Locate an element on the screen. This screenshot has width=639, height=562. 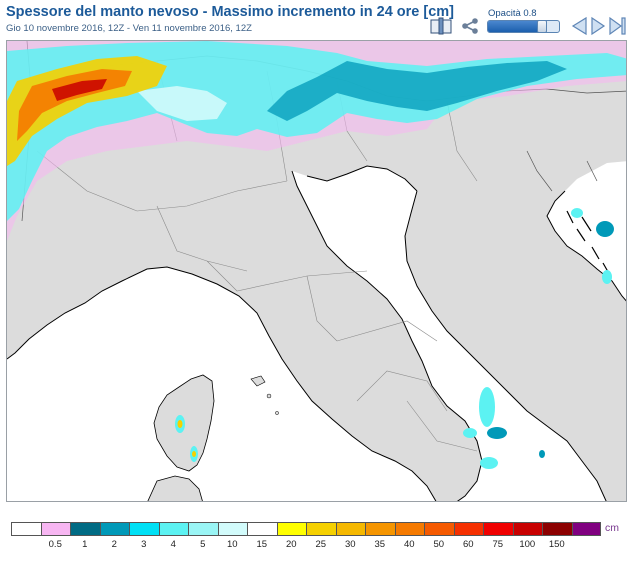
legend-tick-label: 75 is located at coordinates (498, 544).